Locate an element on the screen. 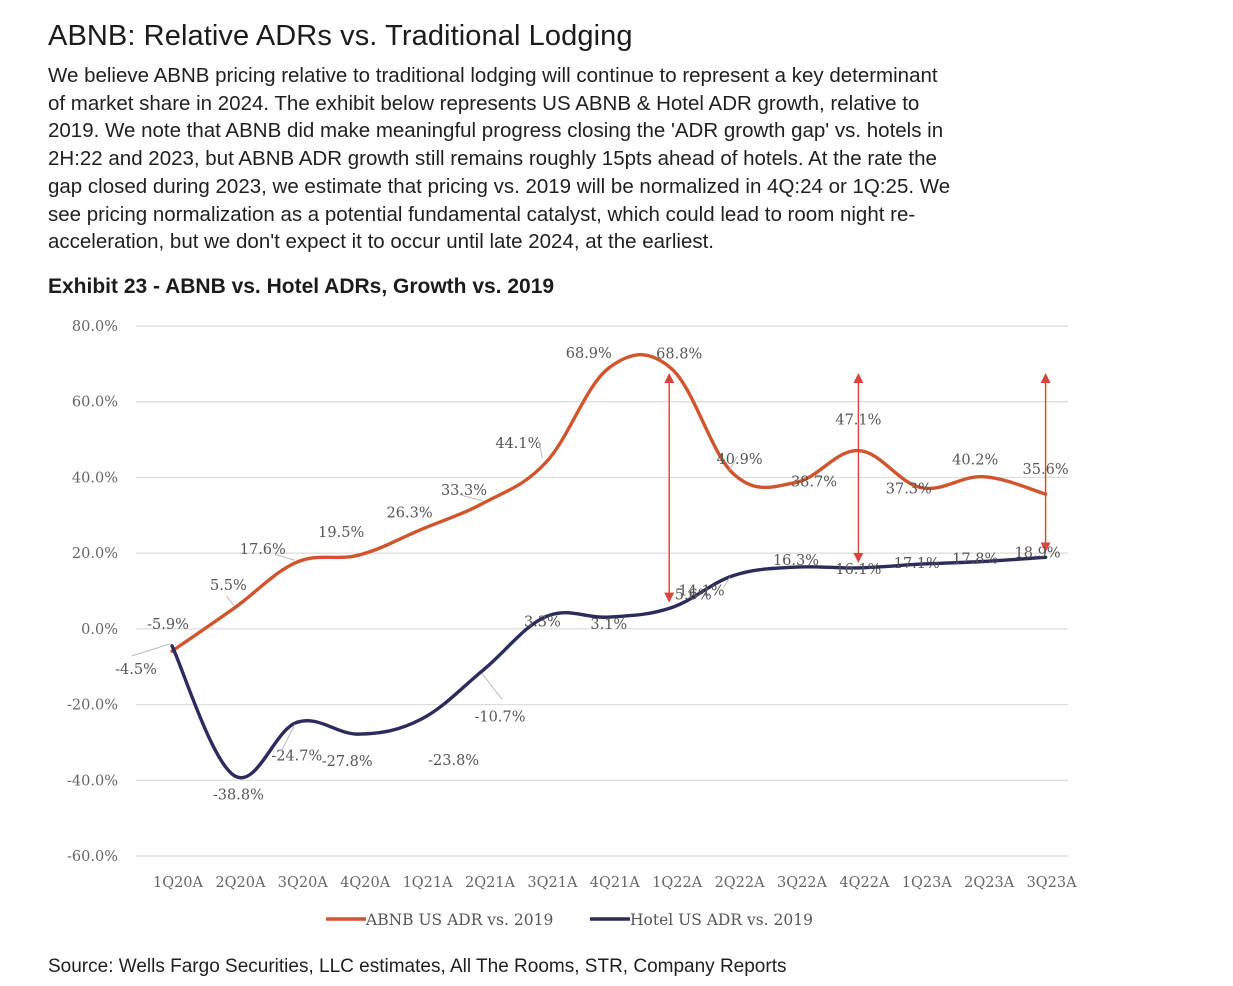 The width and height of the screenshot is (1233, 986). x-tick-label: 1Q20A is located at coordinates (178, 883).